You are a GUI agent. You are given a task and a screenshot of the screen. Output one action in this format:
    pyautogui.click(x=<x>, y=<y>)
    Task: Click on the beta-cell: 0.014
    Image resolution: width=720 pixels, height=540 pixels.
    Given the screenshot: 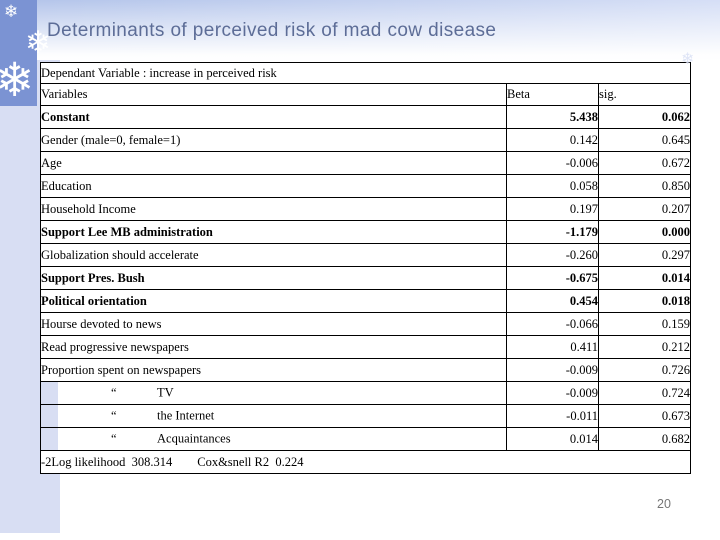 What is the action you would take?
    pyautogui.click(x=552, y=439)
    